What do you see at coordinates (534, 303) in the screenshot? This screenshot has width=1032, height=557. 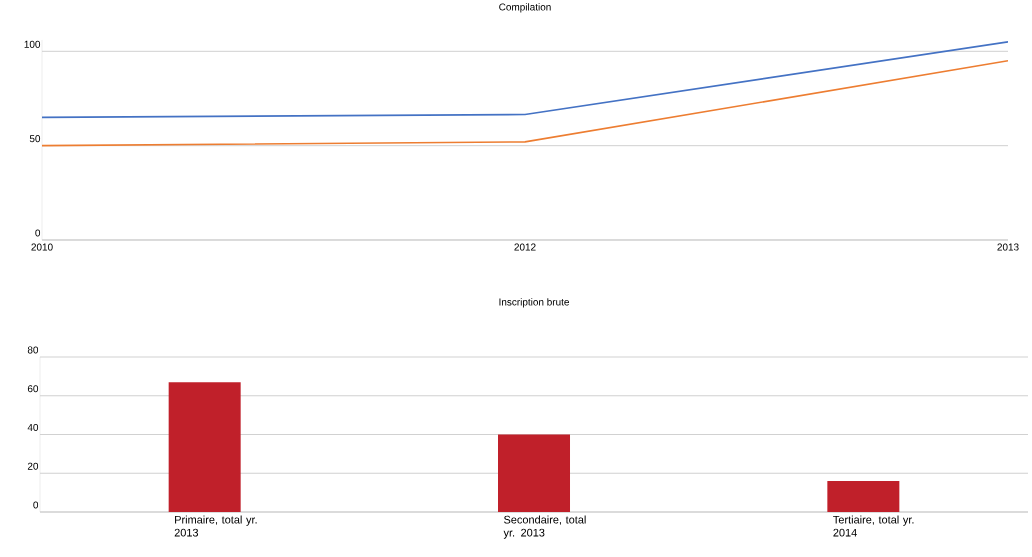 I see `chart-title: Inscription brute` at bounding box center [534, 303].